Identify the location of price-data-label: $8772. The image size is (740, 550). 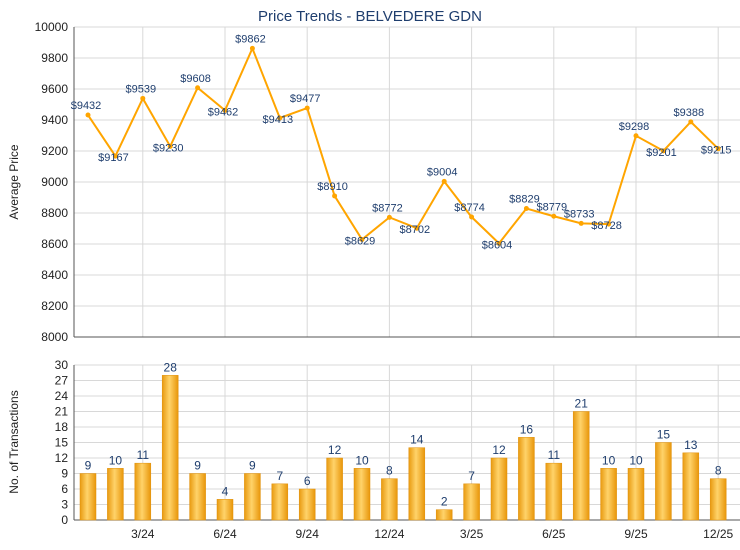
(387, 208).